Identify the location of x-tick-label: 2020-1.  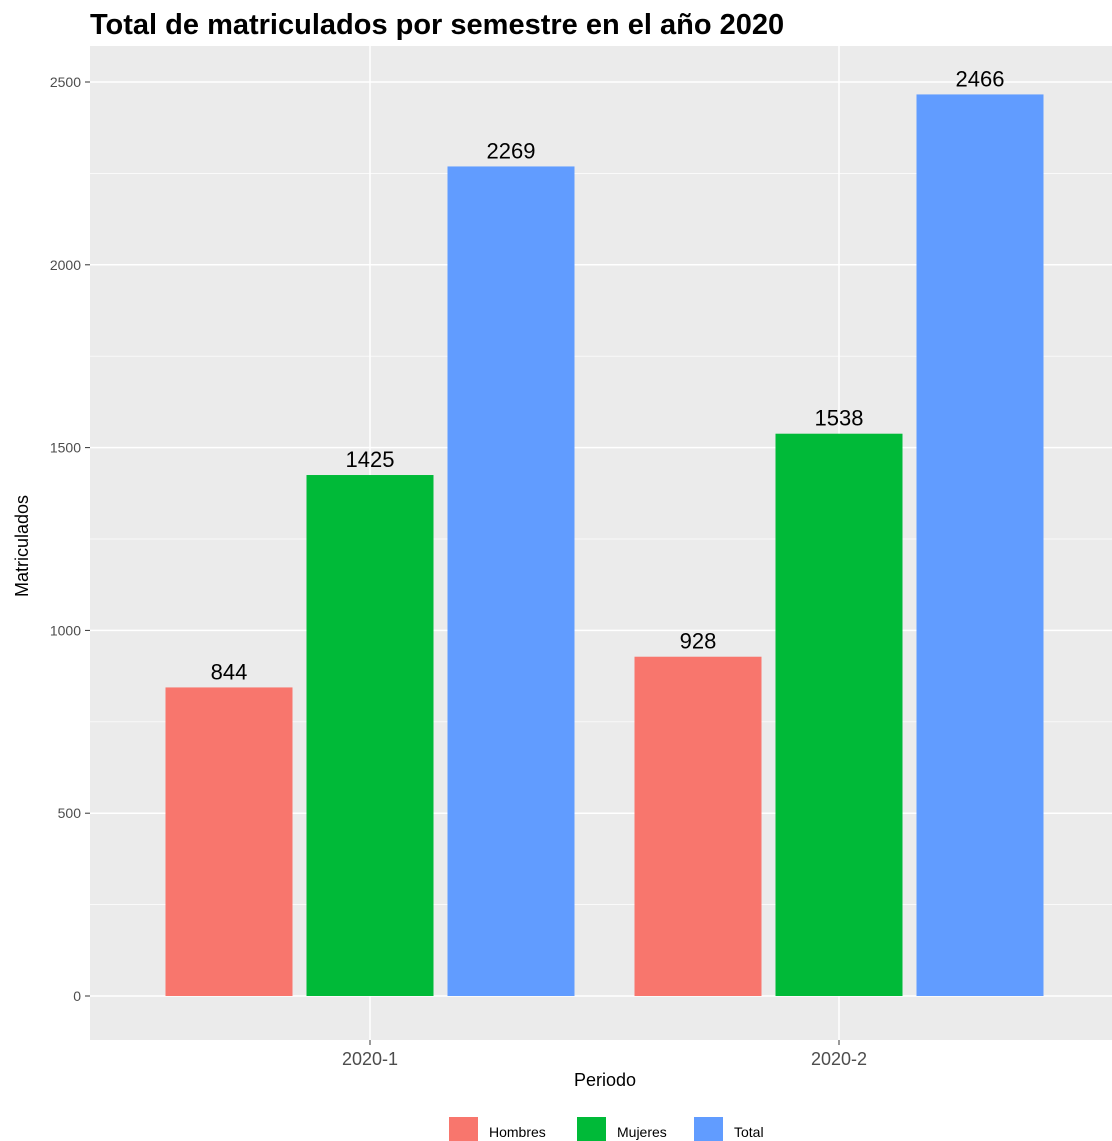
(370, 1059).